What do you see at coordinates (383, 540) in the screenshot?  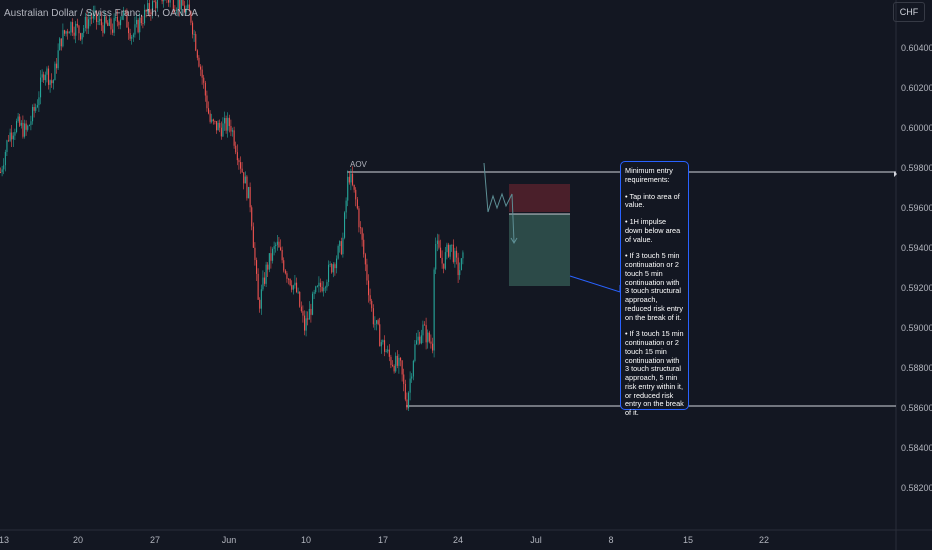 I see `x-tick-label: 17` at bounding box center [383, 540].